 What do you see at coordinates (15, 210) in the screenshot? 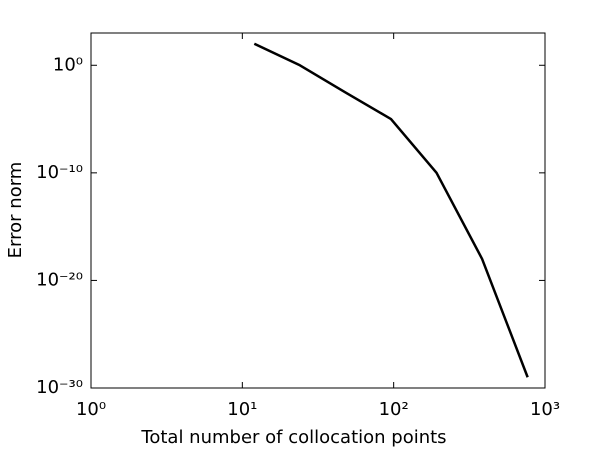
I see `y-axis-label: Error norm` at bounding box center [15, 210].